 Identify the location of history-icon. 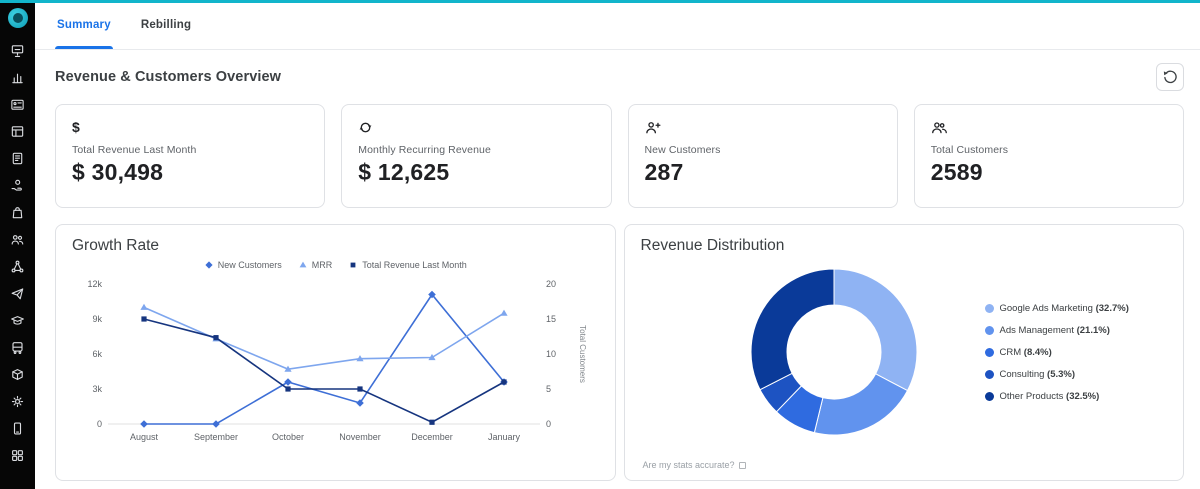
(1170, 76).